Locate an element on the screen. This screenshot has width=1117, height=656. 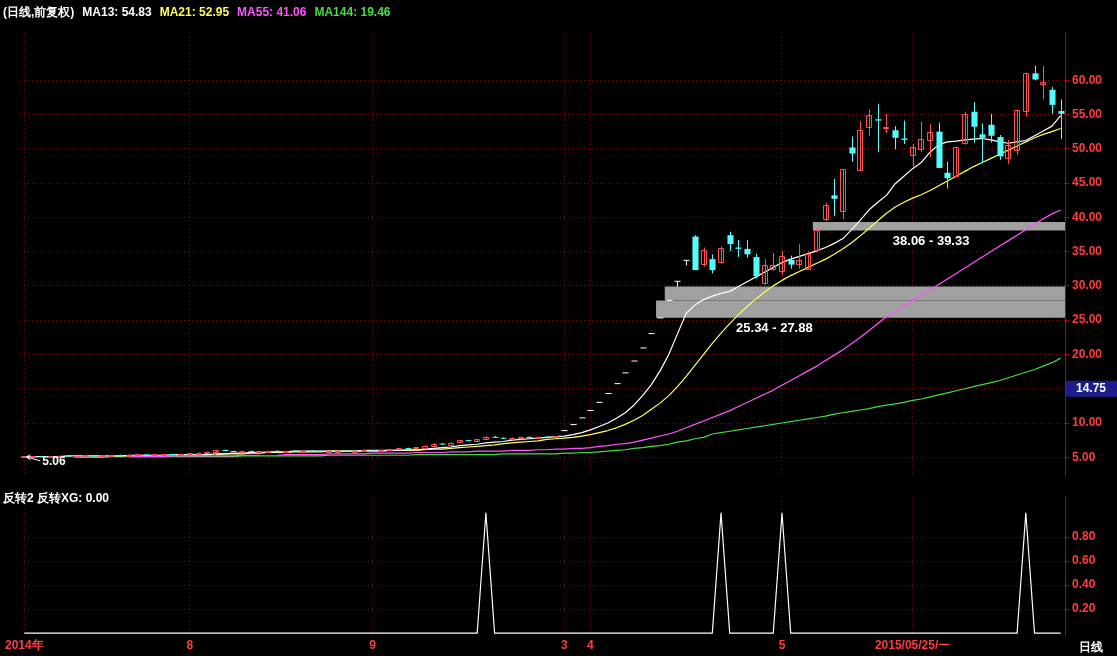
band-label: 25.34 - 27.88 is located at coordinates (774, 327).